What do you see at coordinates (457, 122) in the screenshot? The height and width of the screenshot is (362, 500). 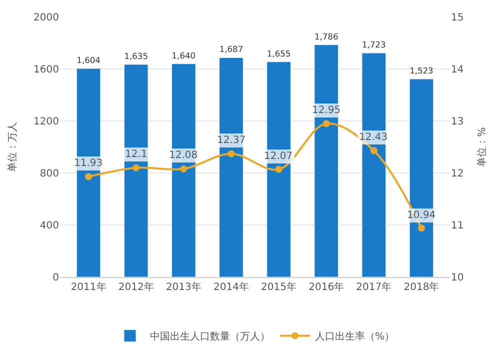 I see `y2-tick-label: 13` at bounding box center [457, 122].